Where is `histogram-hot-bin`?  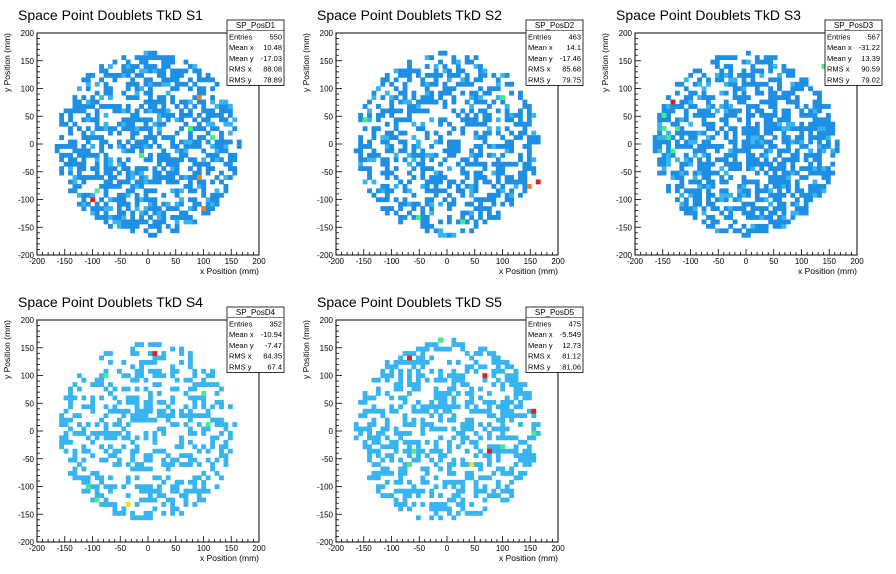 histogram-hot-bin is located at coordinates (155, 353).